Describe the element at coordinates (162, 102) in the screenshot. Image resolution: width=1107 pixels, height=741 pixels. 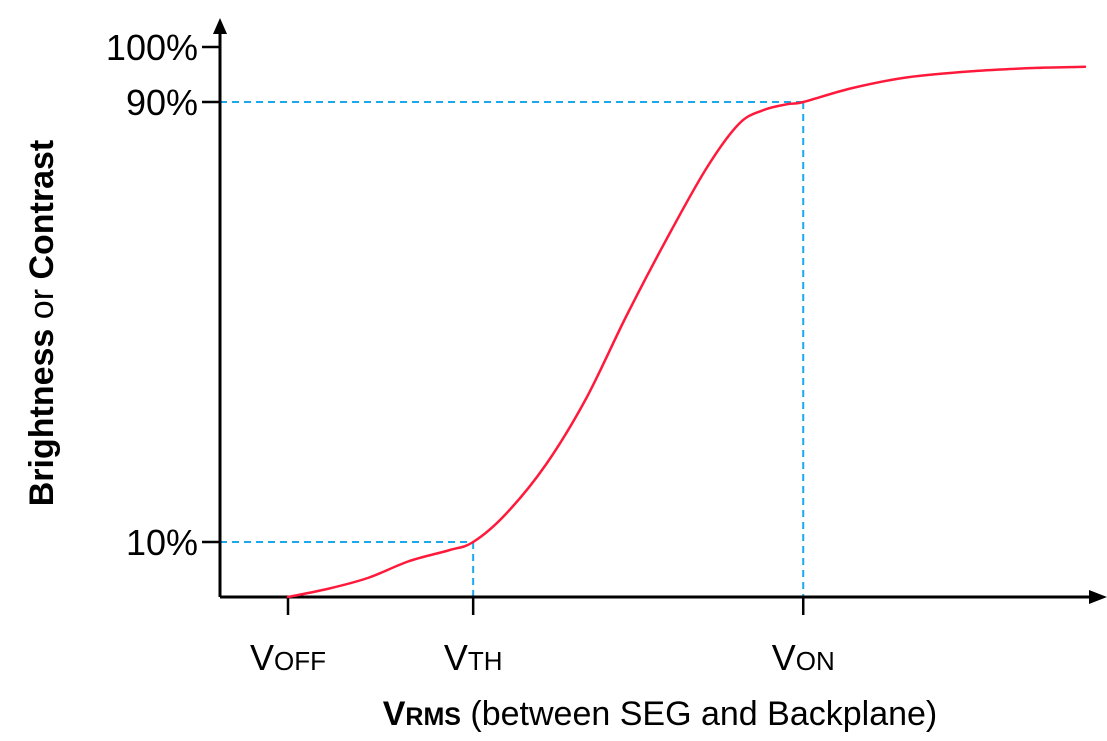
I see `y-tick-label: 90%` at that location.